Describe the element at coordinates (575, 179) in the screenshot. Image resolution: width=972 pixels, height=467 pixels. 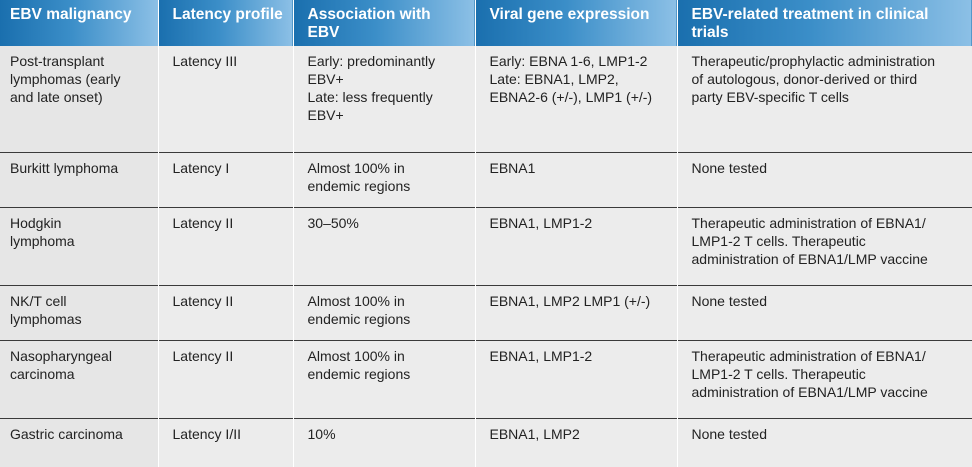
I see `cell-gene-expression: EBNA1` at that location.